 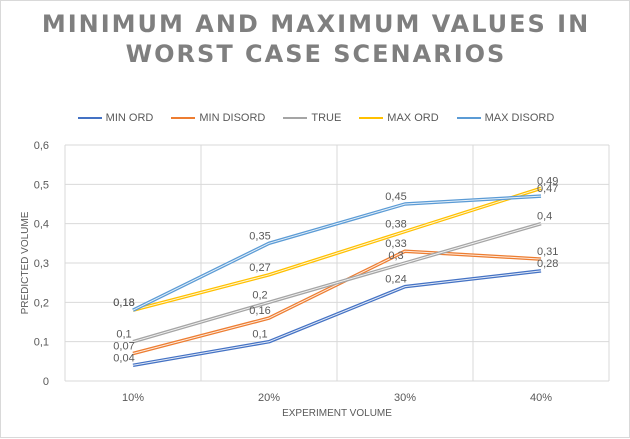 I want to click on data-label: 0,16, so click(x=259, y=311).